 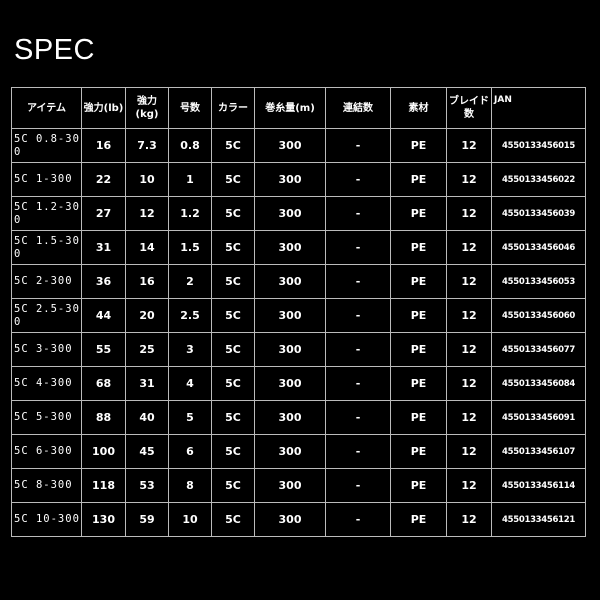 What do you see at coordinates (147, 281) in the screenshot?
I see `cell-strength-kg: 16` at bounding box center [147, 281].